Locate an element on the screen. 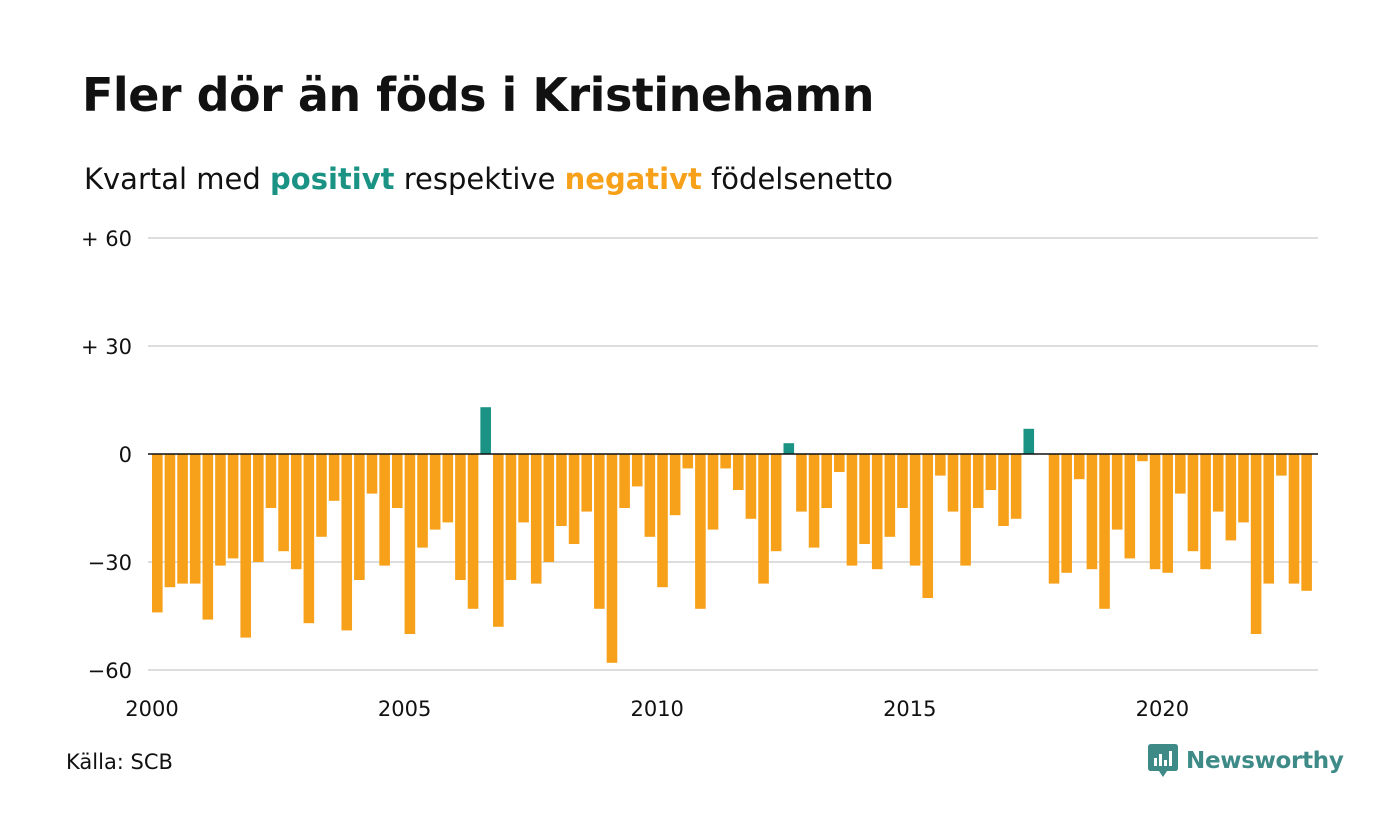 The image size is (1400, 840). y-tick-label: + 30 is located at coordinates (106, 347).